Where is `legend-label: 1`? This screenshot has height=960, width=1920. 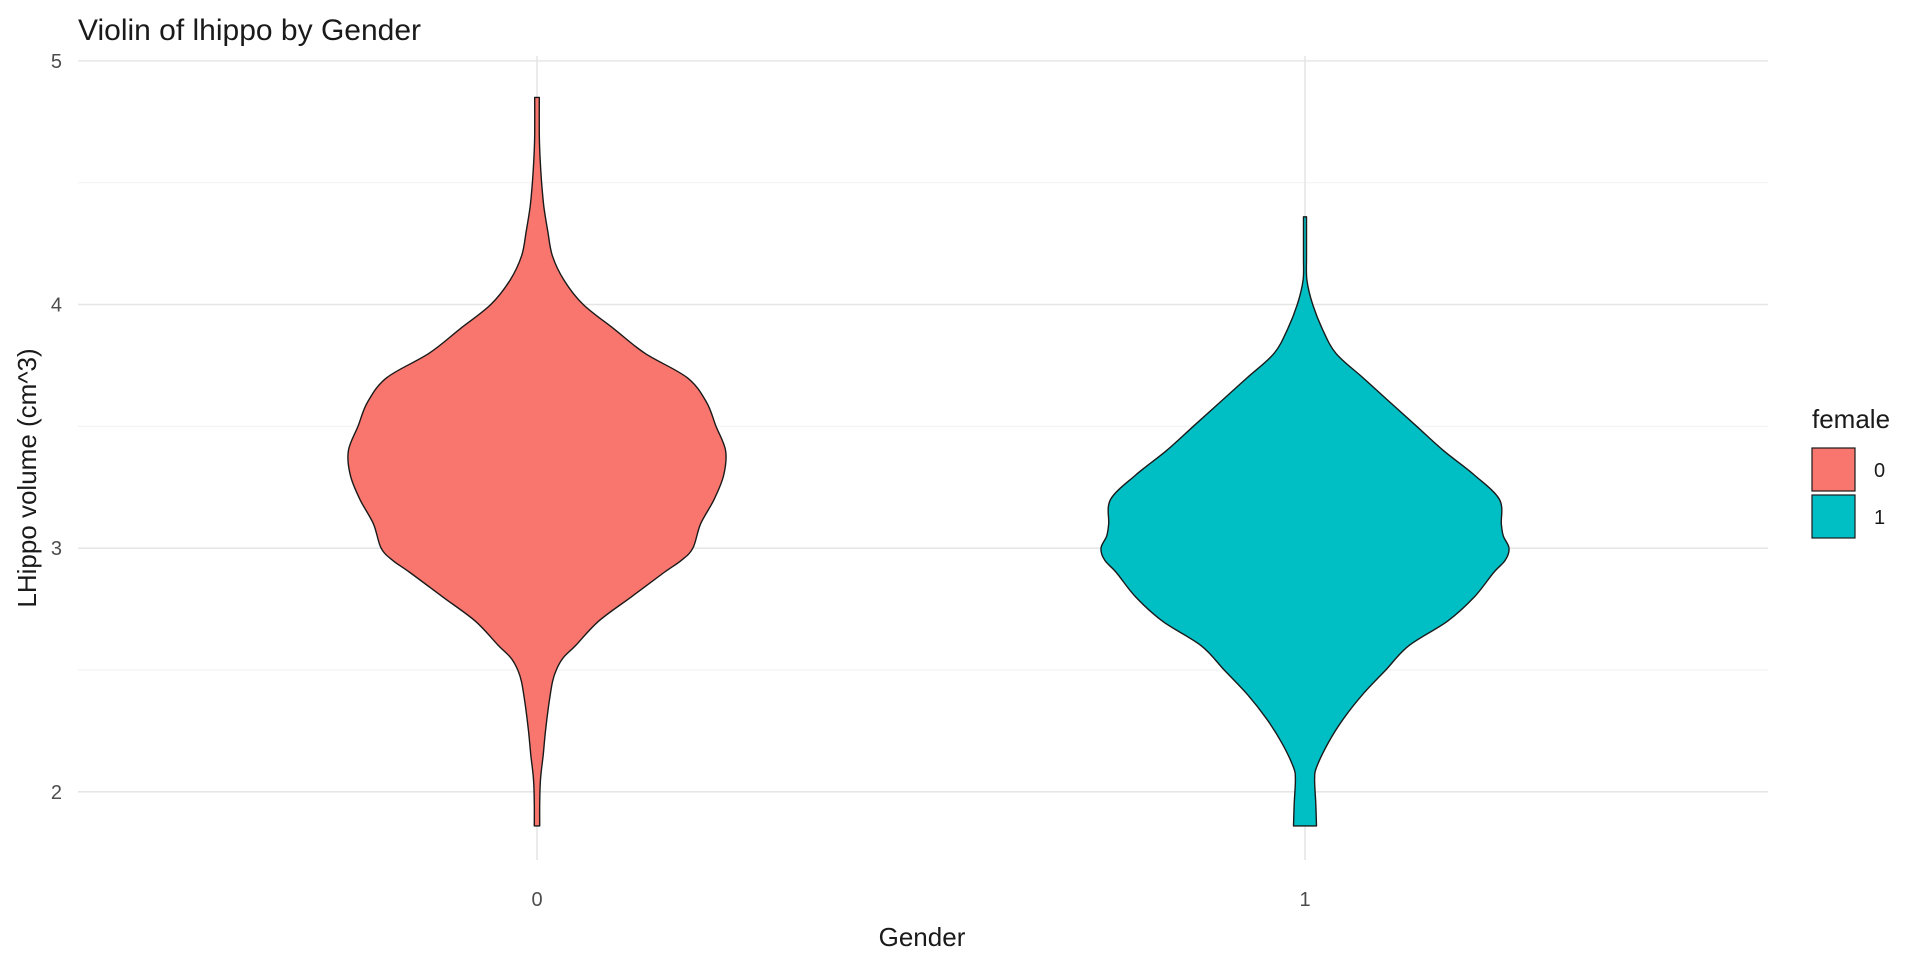 legend-label: 1 is located at coordinates (1879, 518).